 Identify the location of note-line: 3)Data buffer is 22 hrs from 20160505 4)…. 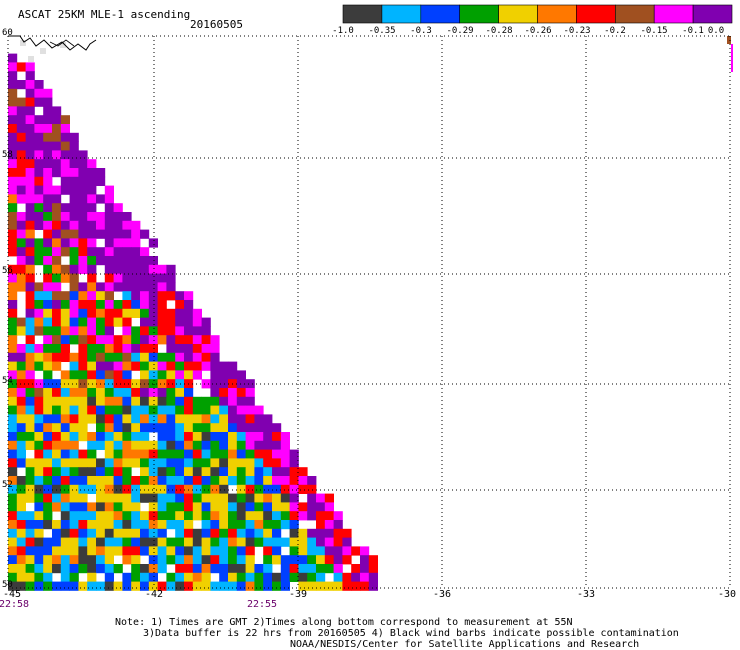
(411, 633).